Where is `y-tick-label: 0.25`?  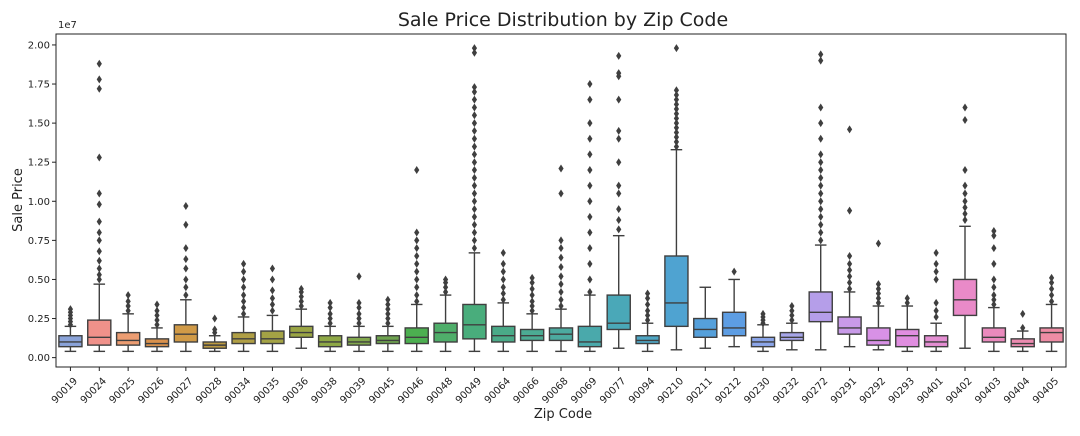 y-tick-label: 0.25 is located at coordinates (39, 319).